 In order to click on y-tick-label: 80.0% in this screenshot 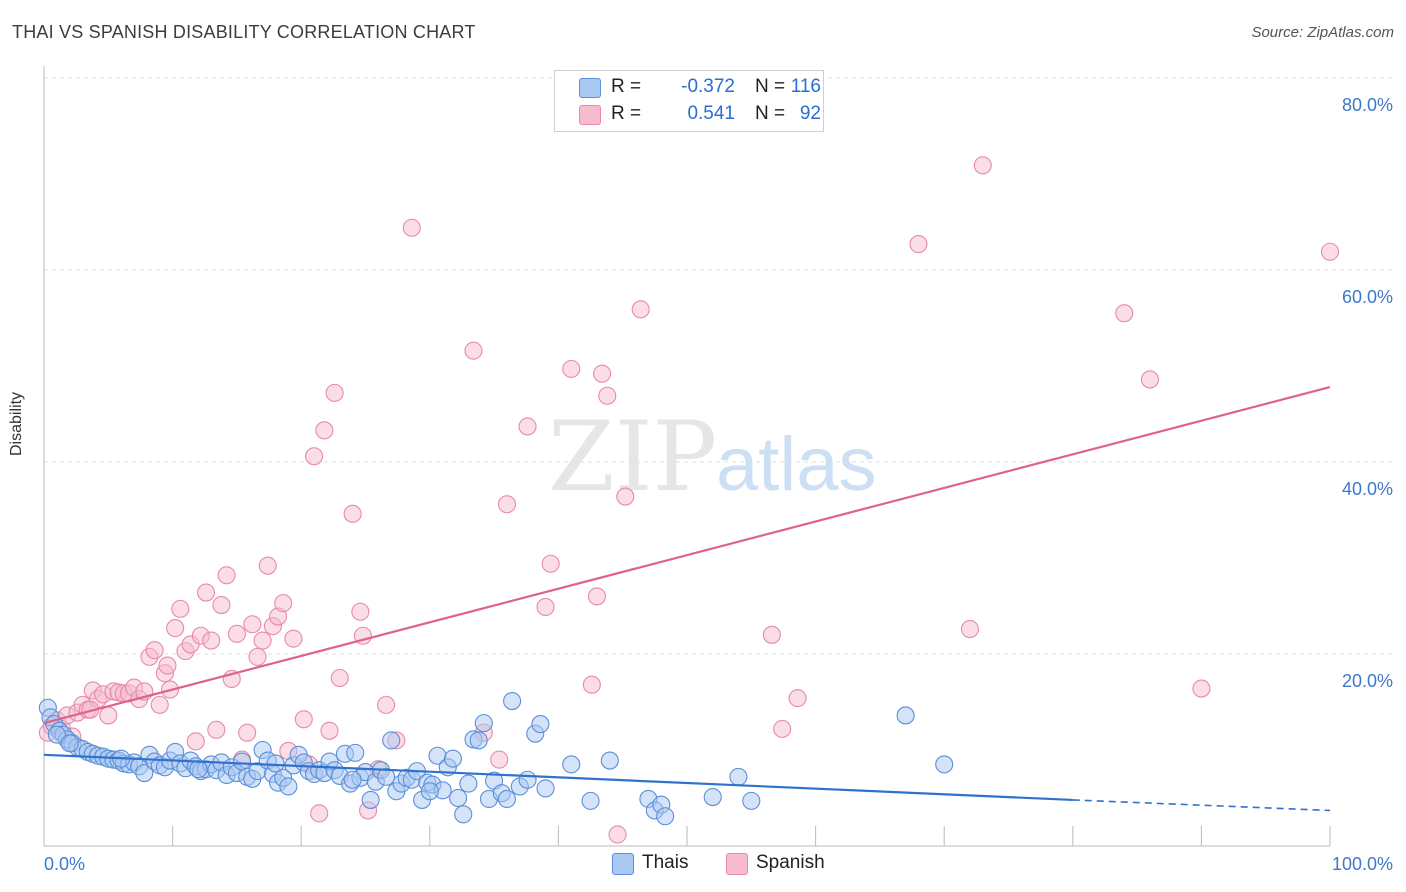, I will do `click(1367, 105)`.